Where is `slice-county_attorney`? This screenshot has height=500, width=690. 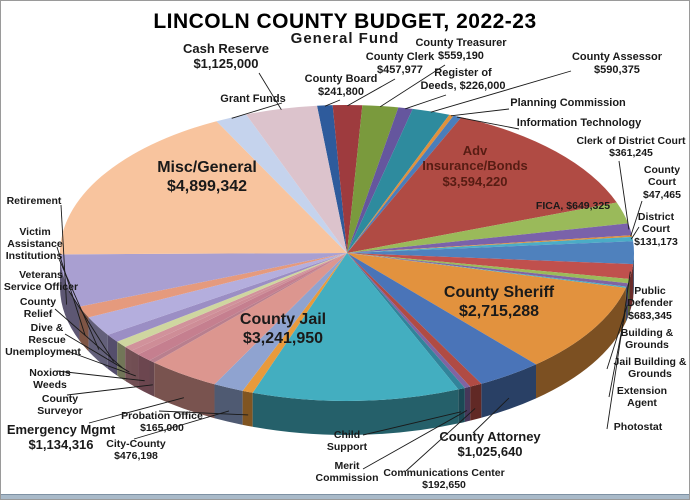 slice-county_attorney is located at coordinates (442, 318).